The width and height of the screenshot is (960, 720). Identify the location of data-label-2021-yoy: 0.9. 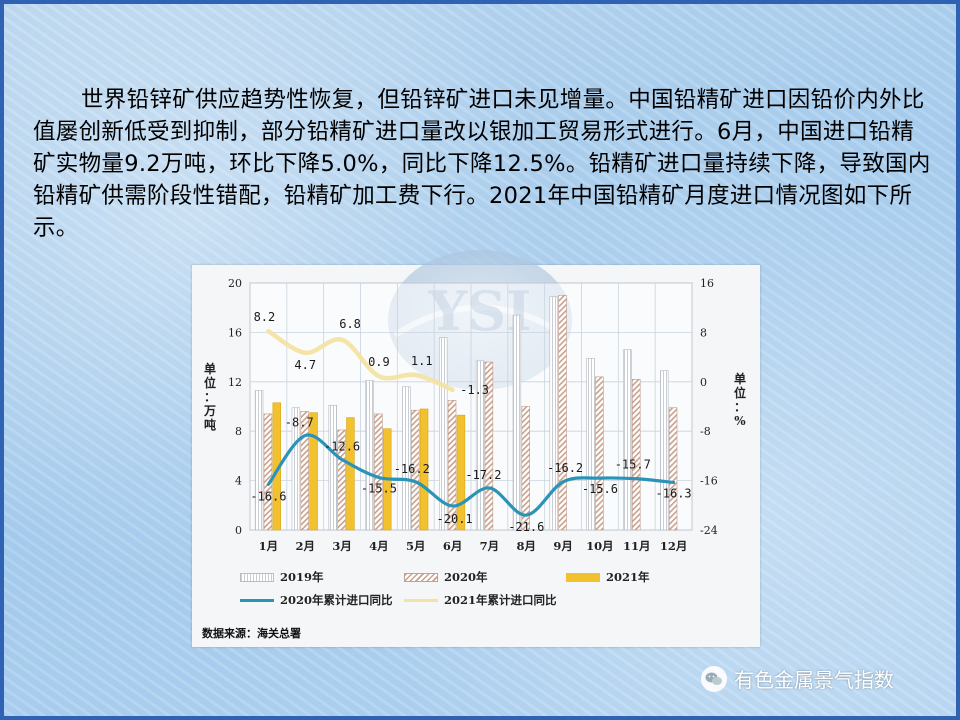
(379, 362).